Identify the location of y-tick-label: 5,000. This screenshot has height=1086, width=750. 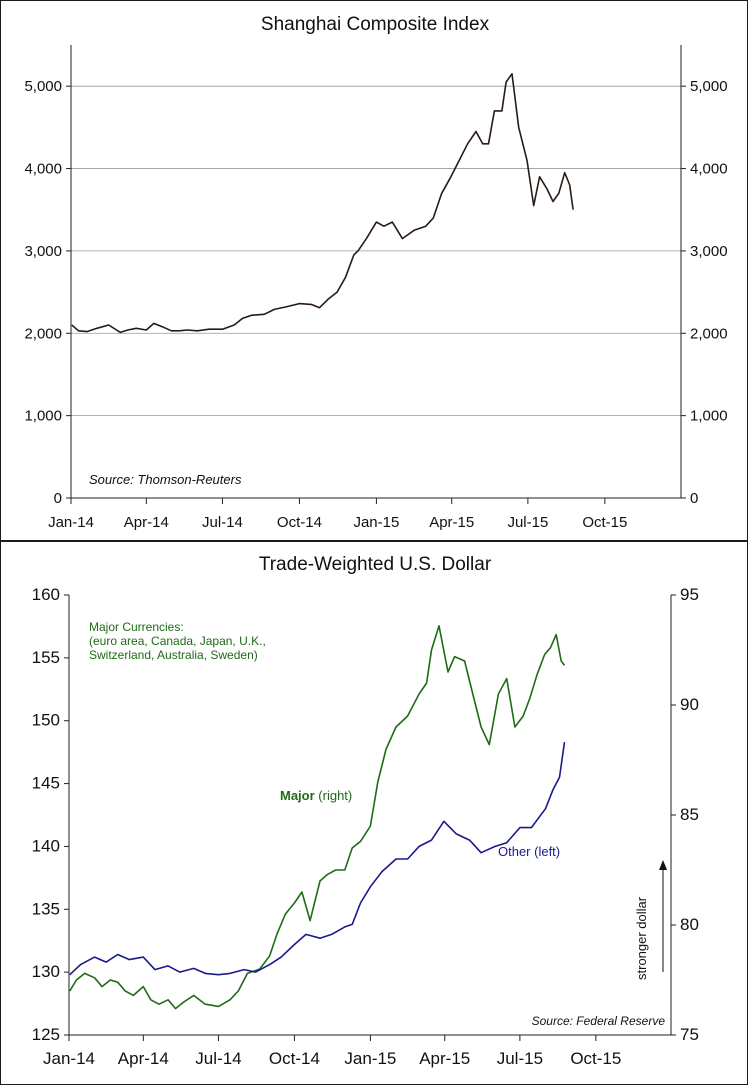
(43, 86).